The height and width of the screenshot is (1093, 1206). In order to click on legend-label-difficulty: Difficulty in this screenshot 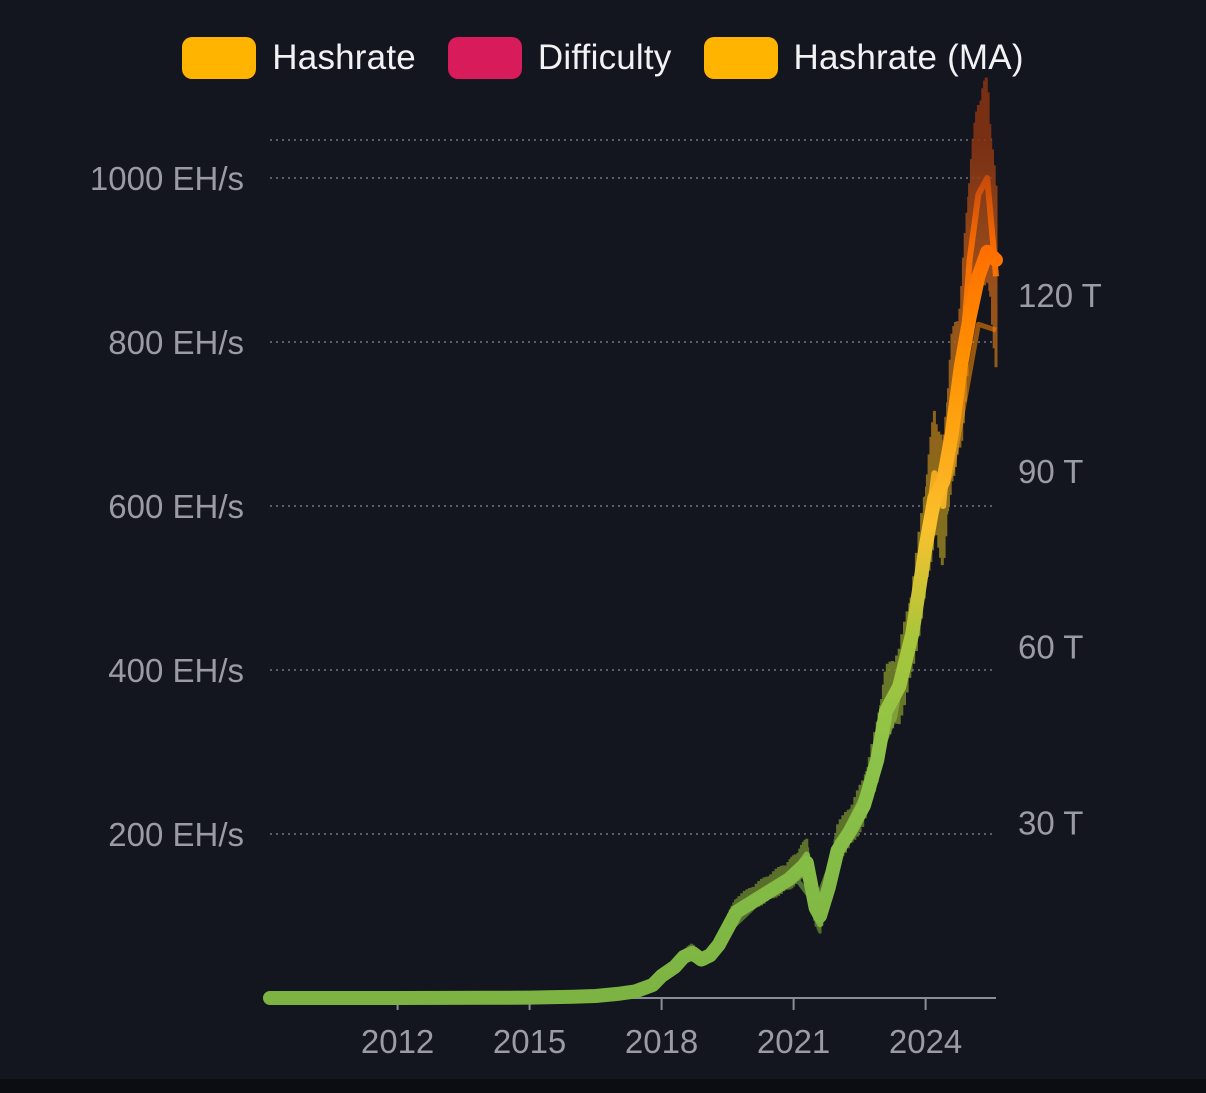, I will do `click(604, 57)`.